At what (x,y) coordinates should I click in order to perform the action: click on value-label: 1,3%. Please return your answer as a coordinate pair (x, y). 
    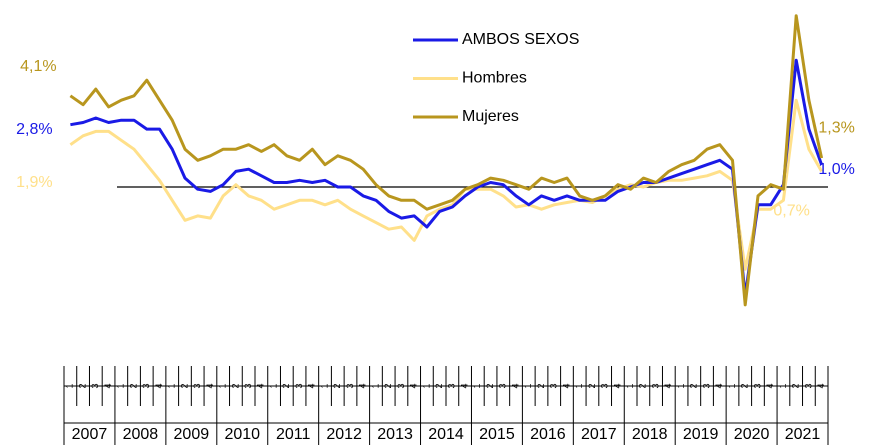
    Looking at the image, I should click on (836, 127).